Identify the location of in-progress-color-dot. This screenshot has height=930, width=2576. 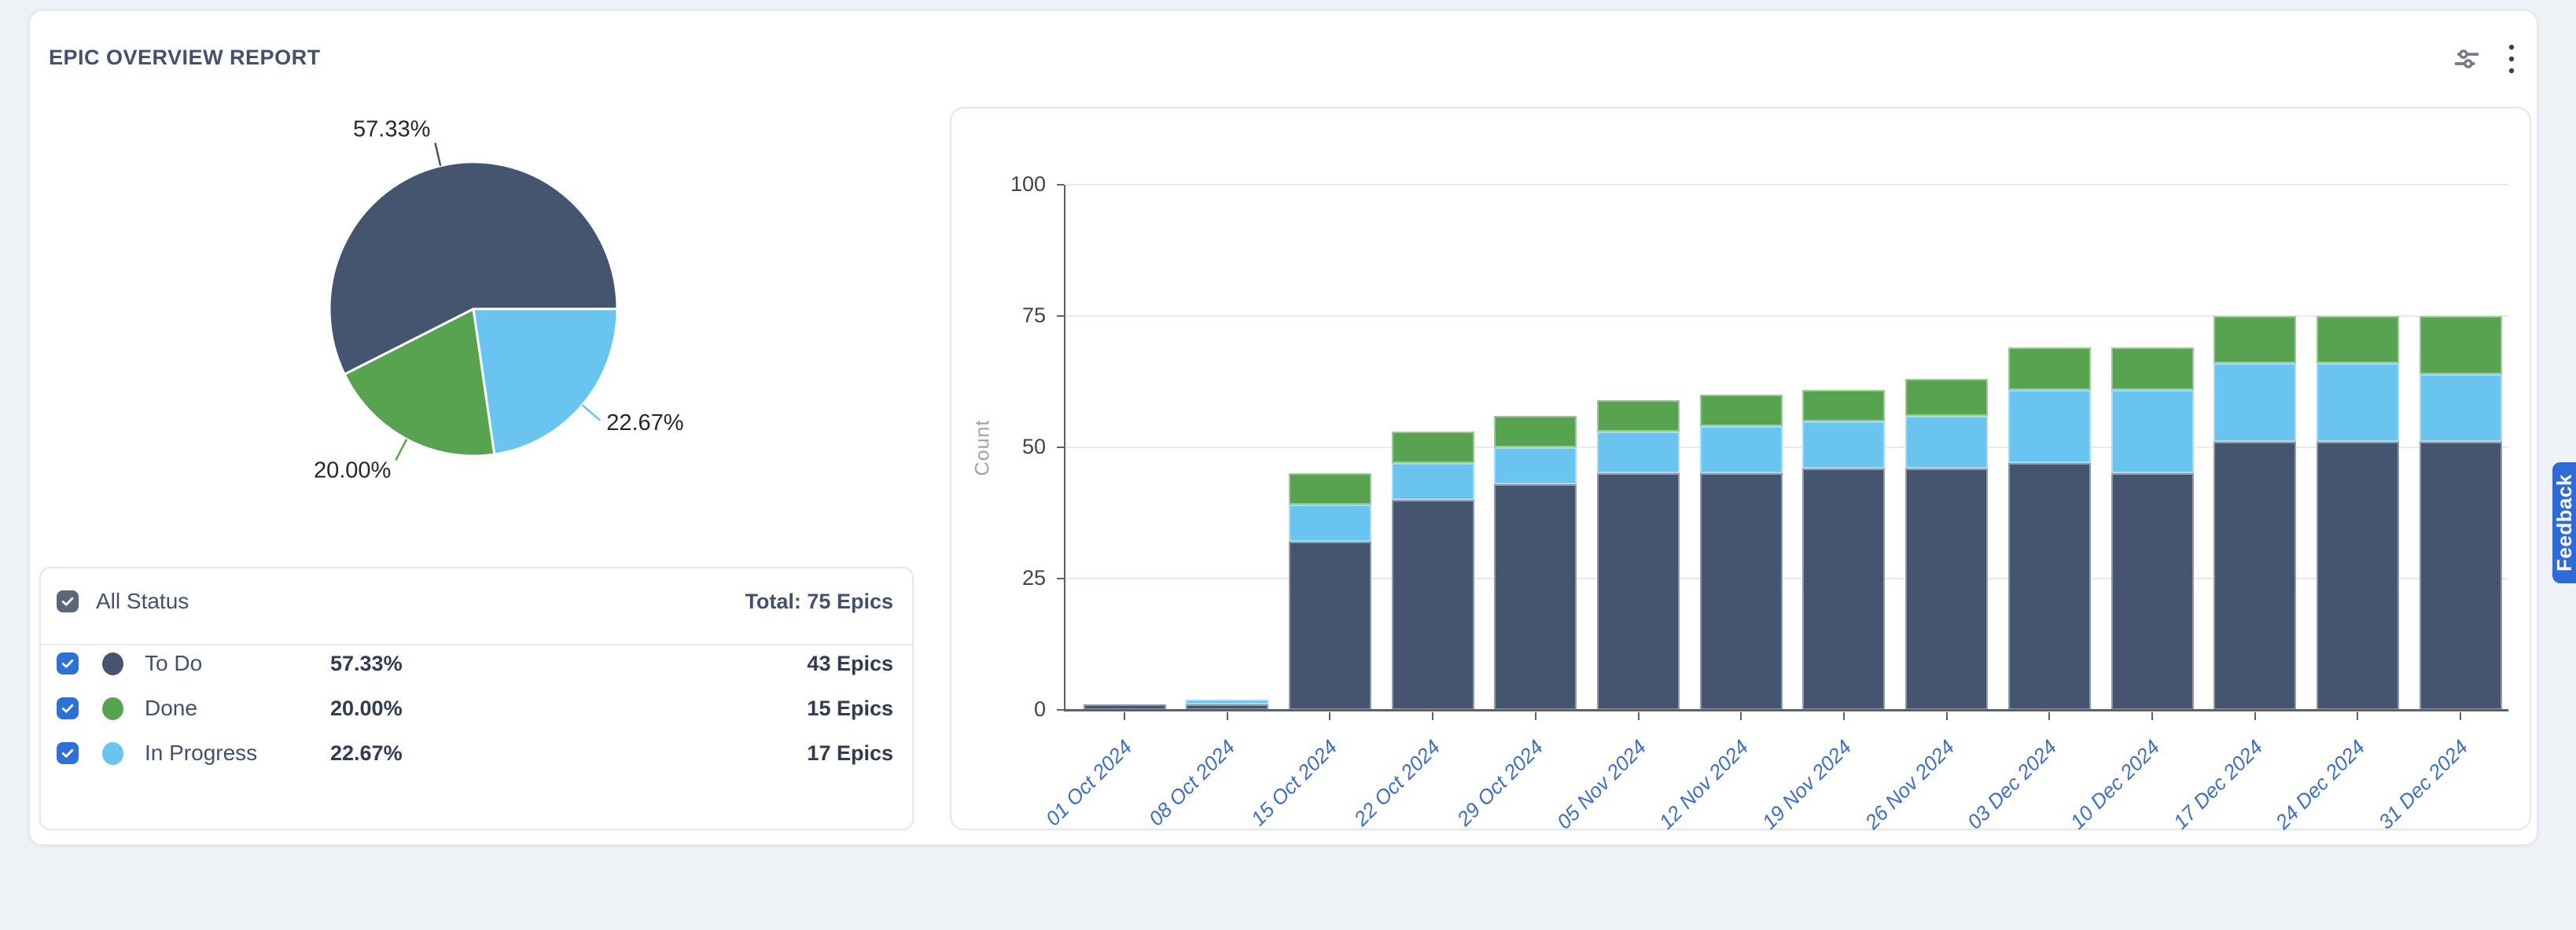
(113, 753).